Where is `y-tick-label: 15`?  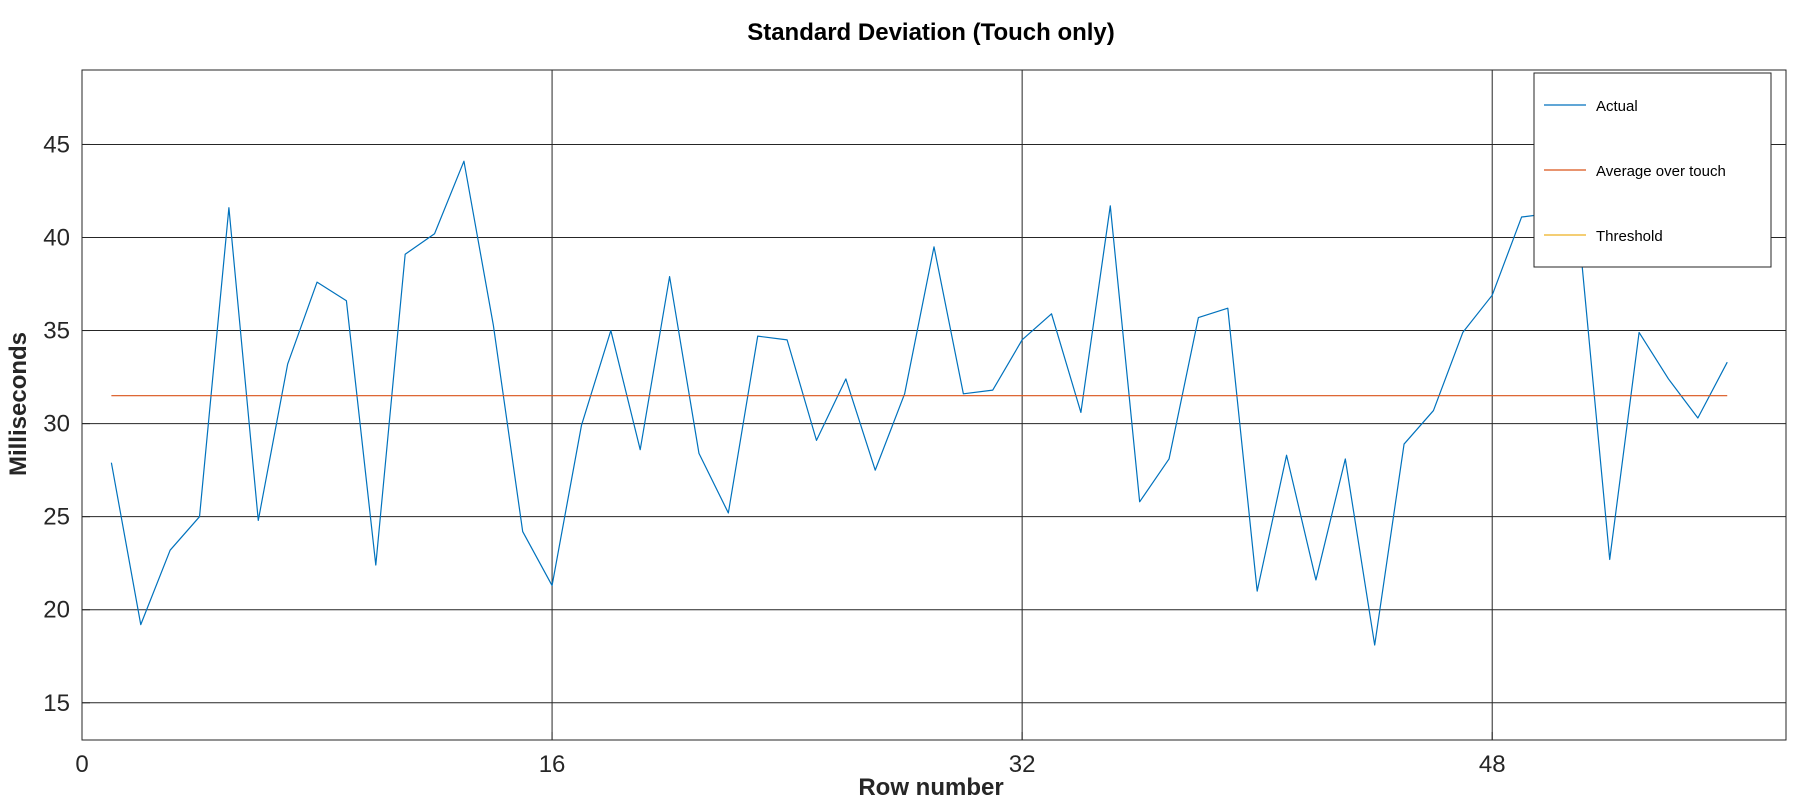 y-tick-label: 15 is located at coordinates (56, 703).